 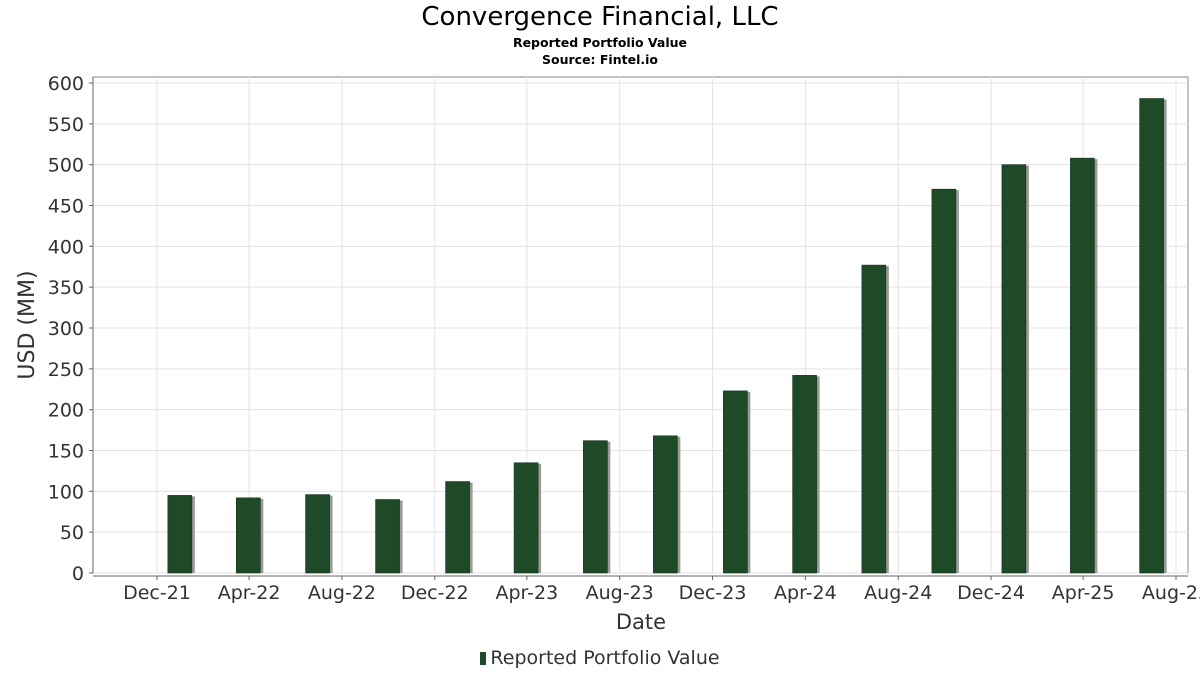 What do you see at coordinates (78, 574) in the screenshot?
I see `y-tick-label: 0` at bounding box center [78, 574].